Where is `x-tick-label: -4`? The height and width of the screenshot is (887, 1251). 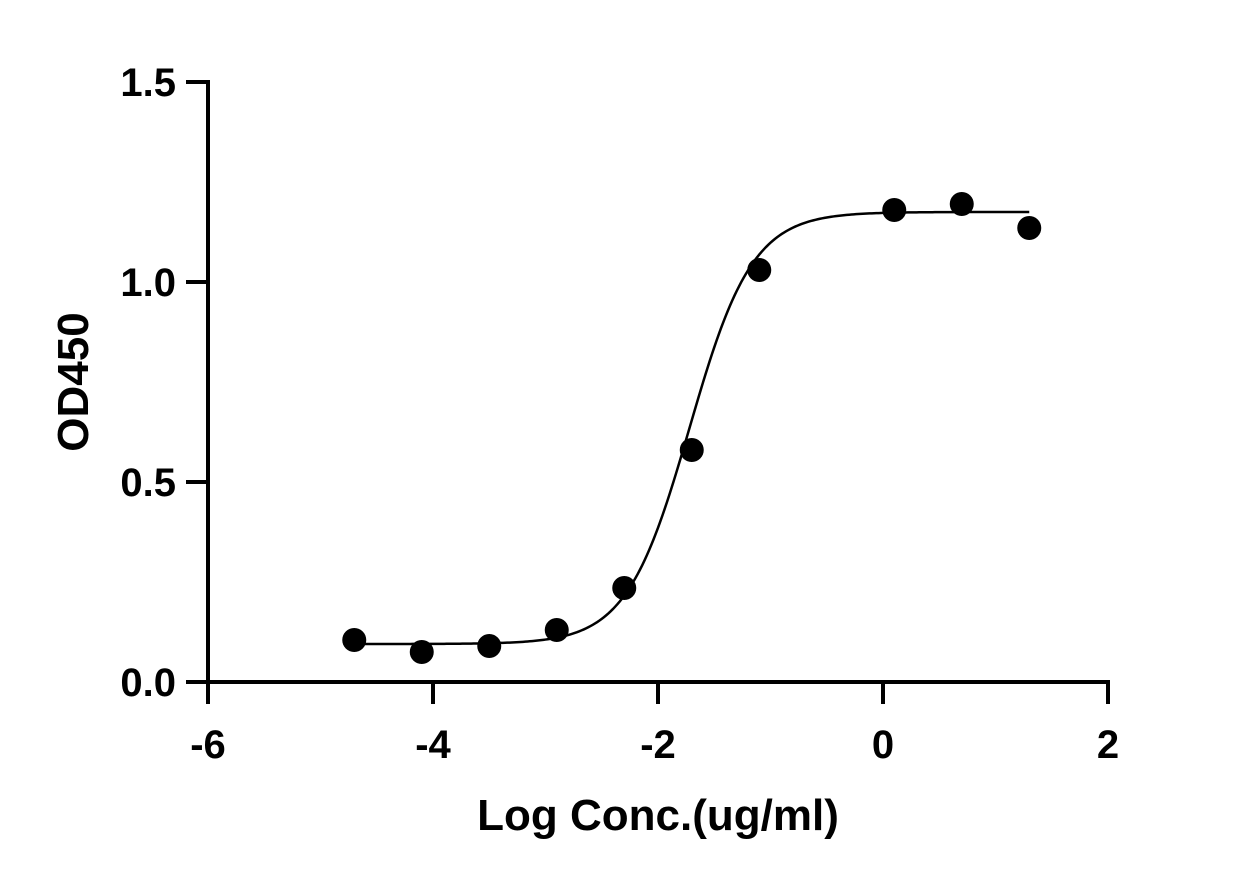
x-tick-label: -4 is located at coordinates (433, 745).